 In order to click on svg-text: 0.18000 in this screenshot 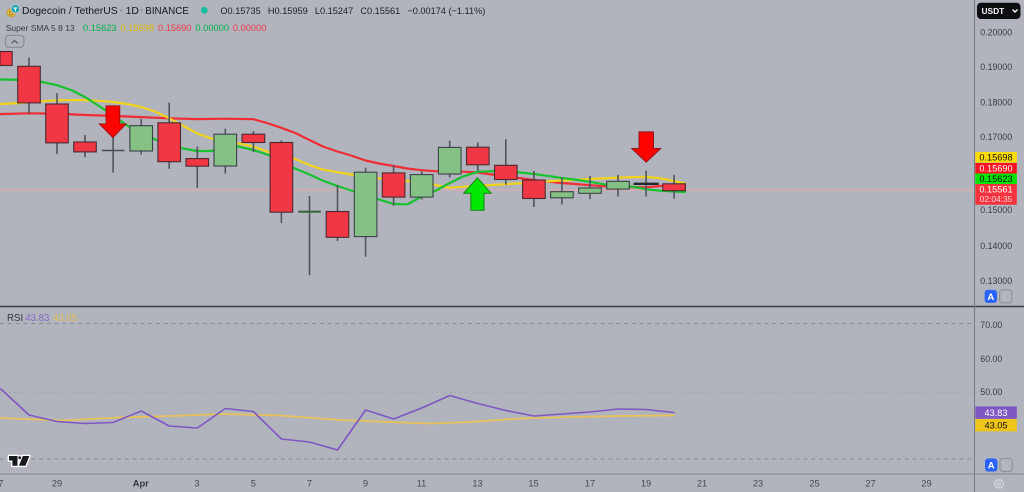, I will do `click(996, 103)`.